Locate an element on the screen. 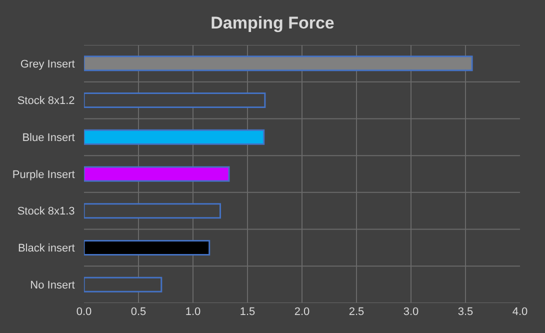  y-tick-label: Black insert is located at coordinates (46, 248).